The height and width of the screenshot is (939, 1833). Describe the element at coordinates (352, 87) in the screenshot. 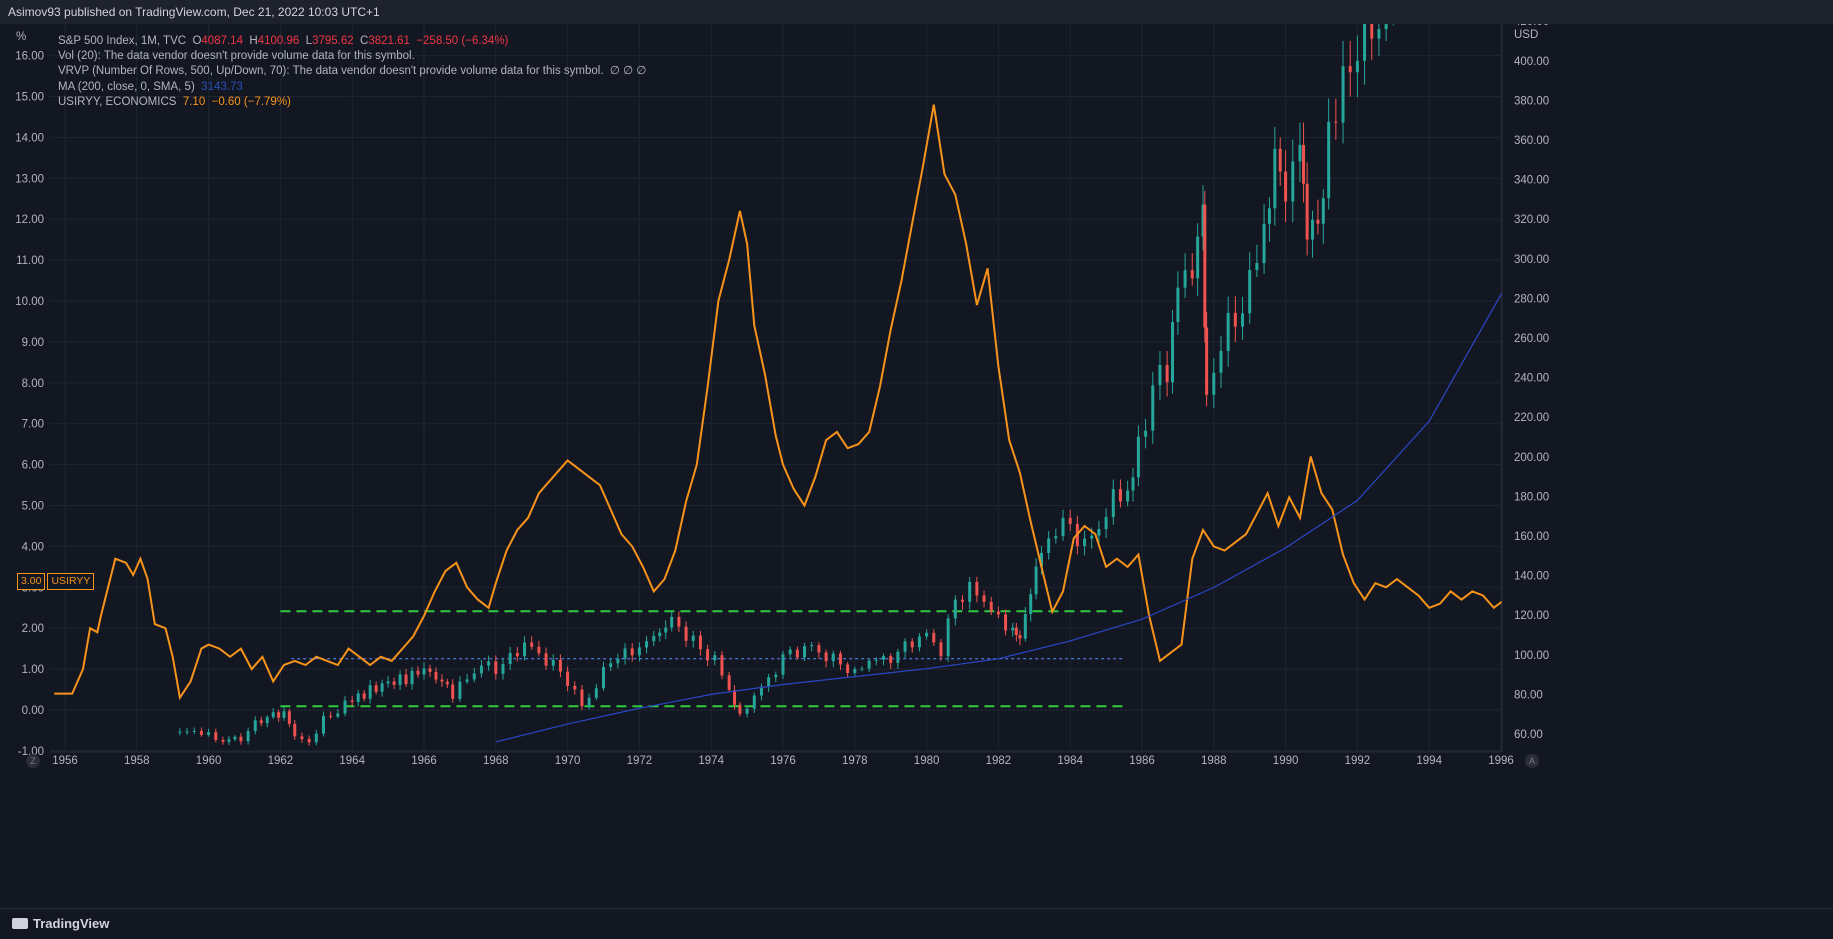

I see `legend-ma-row: MA (200, close, 0, SMA, 5) 3143.73` at that location.